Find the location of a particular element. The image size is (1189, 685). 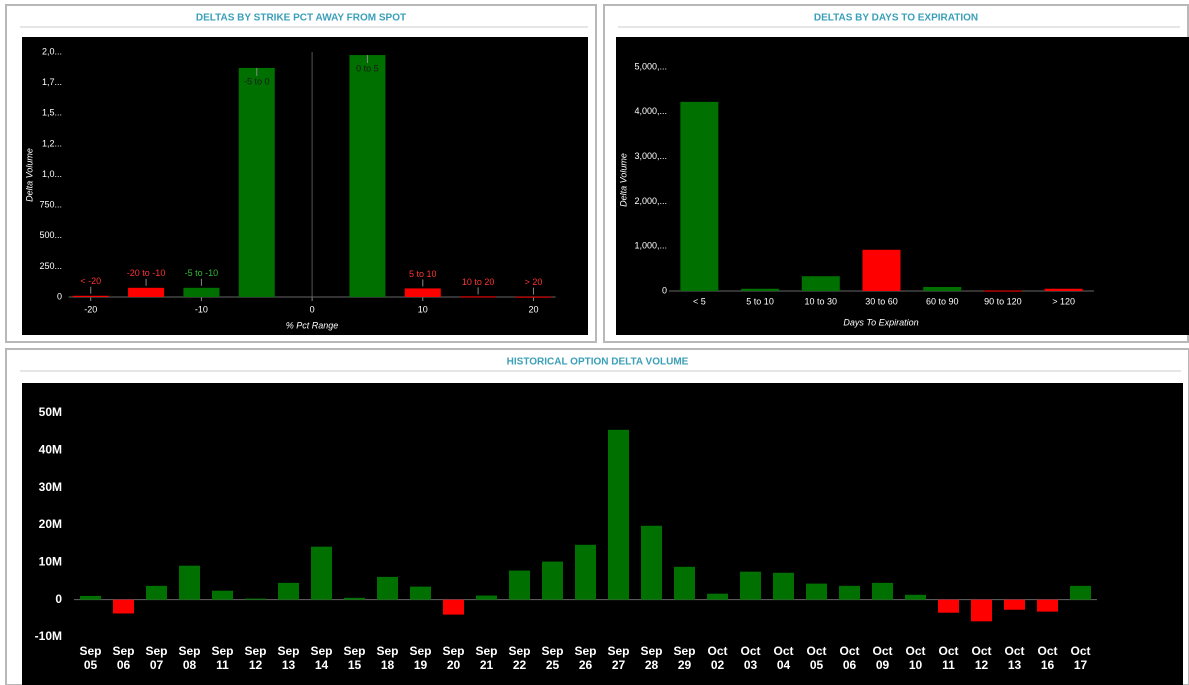

panel-title: DELTAS BY DAYS TO EXPIRATION is located at coordinates (896, 18).